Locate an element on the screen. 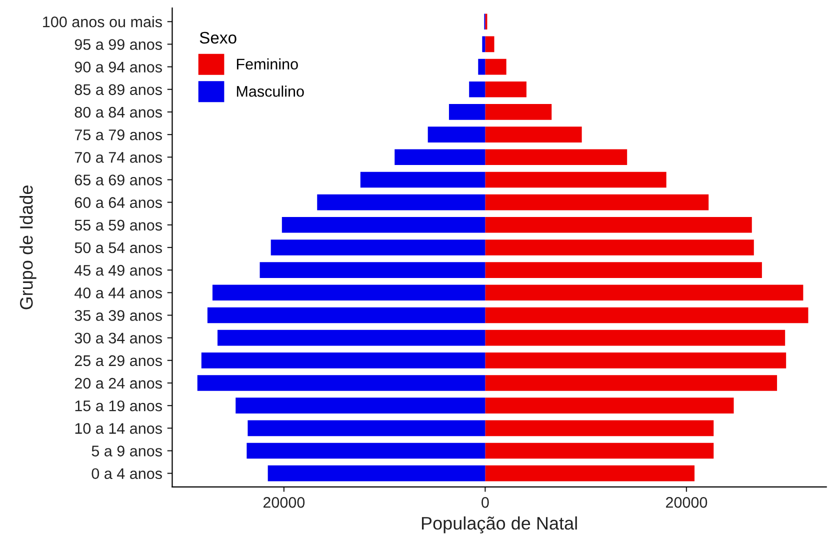  y-tick-label: 0 a 4 anos is located at coordinates (127, 474).